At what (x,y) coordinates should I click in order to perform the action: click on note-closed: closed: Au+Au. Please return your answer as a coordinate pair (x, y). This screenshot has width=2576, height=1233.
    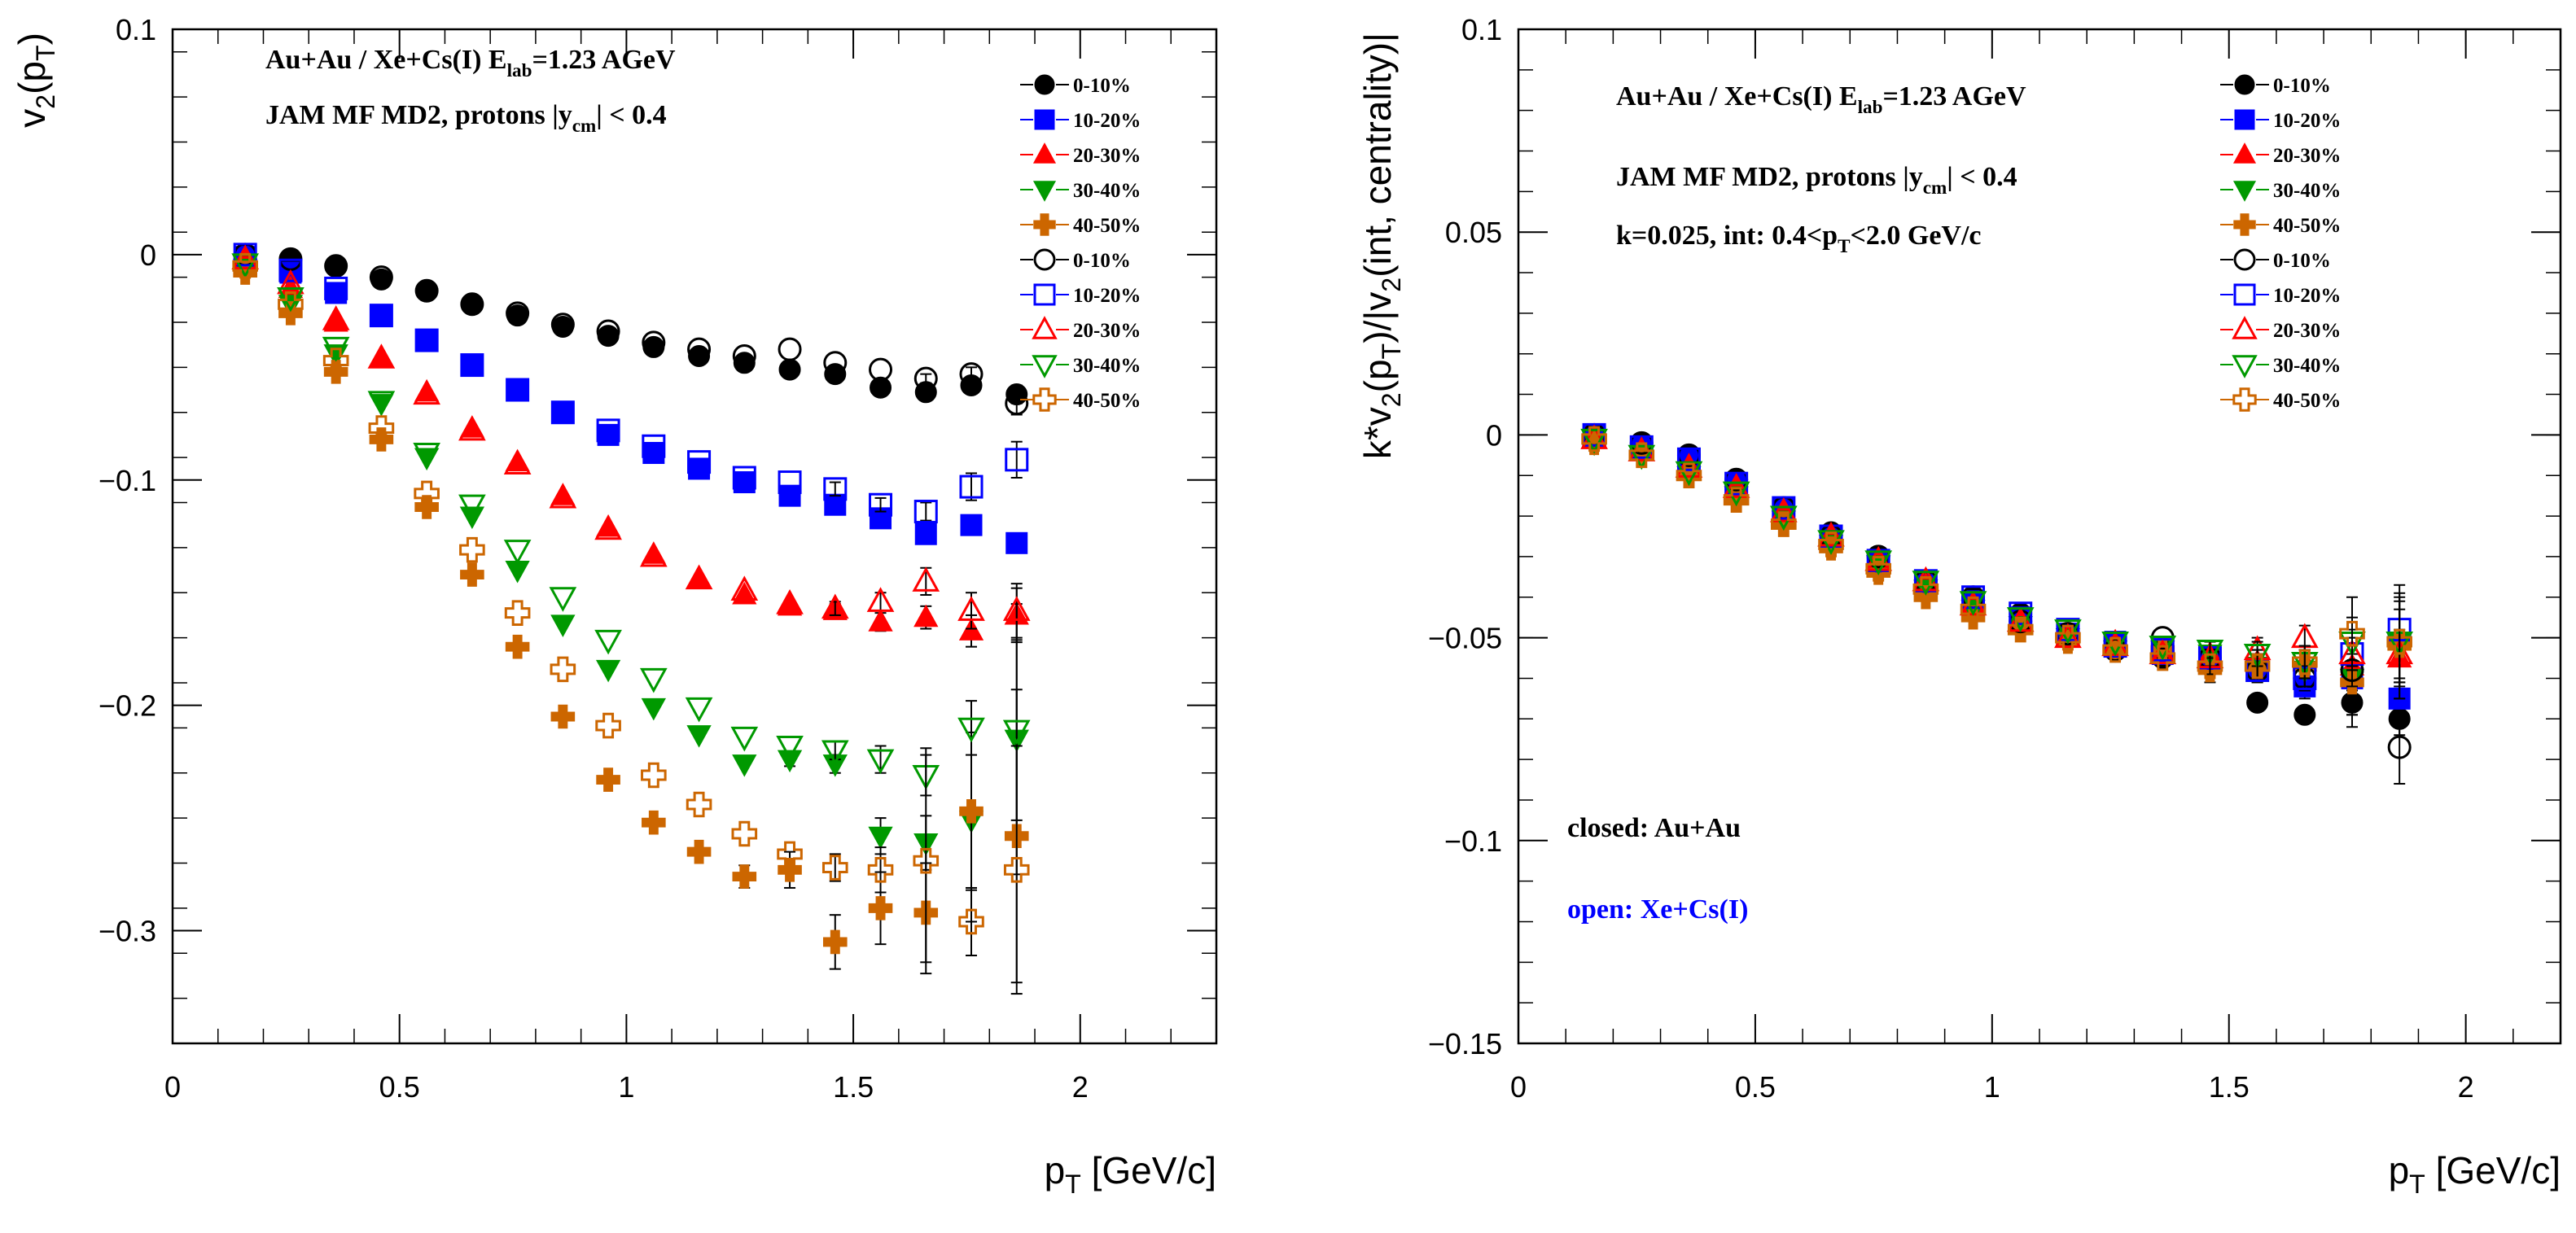
    Looking at the image, I should click on (1654, 828).